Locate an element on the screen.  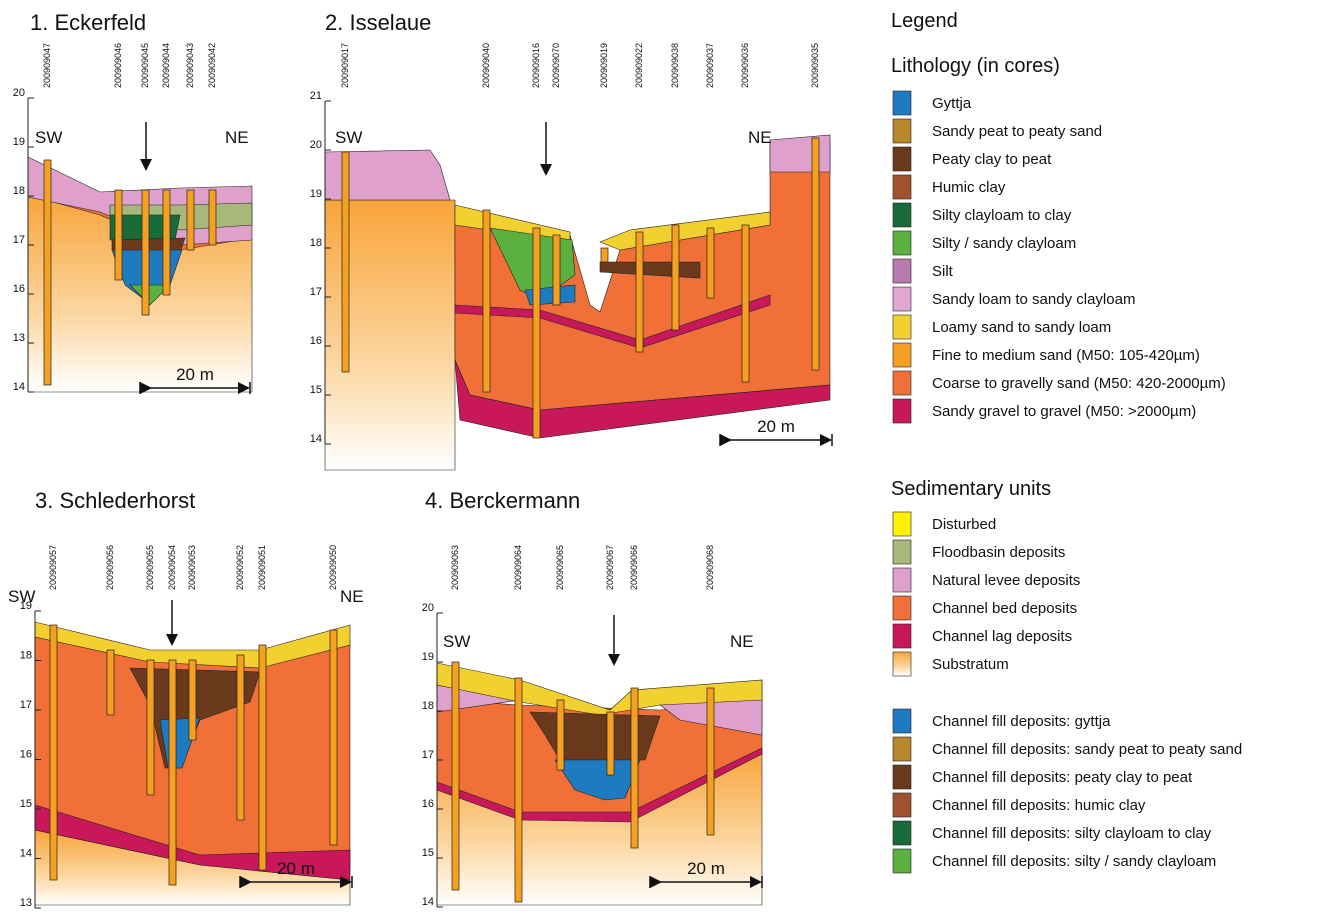
elevation-label: 19 is located at coordinates (26, 606).